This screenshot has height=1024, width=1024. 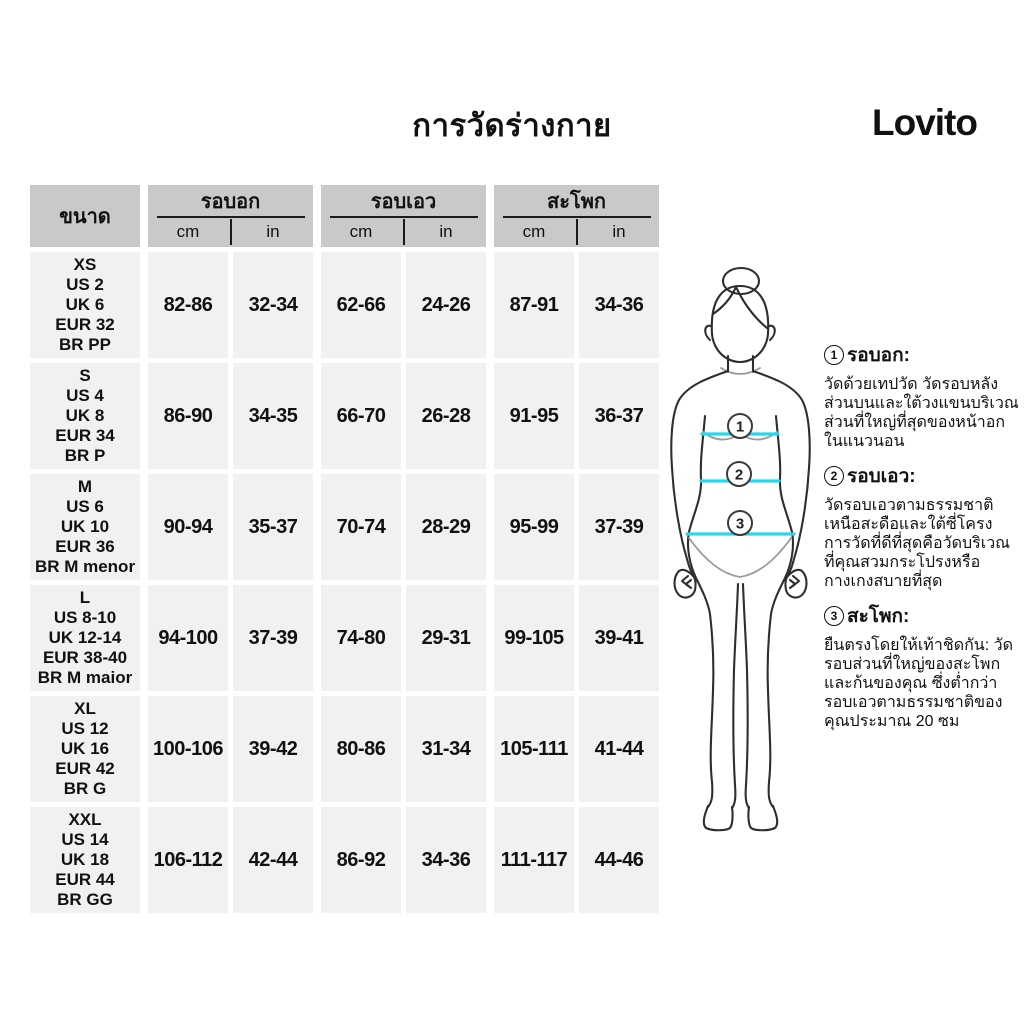 I want to click on bust-cm-value: 106-112, so click(x=188, y=860).